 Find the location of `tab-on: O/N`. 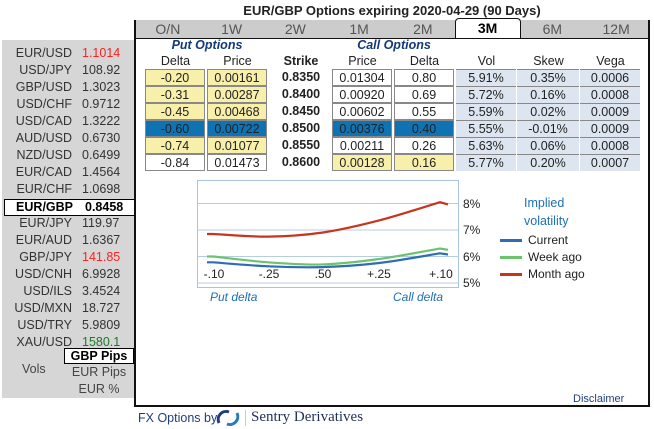

tab-on: O/N is located at coordinates (168, 29).